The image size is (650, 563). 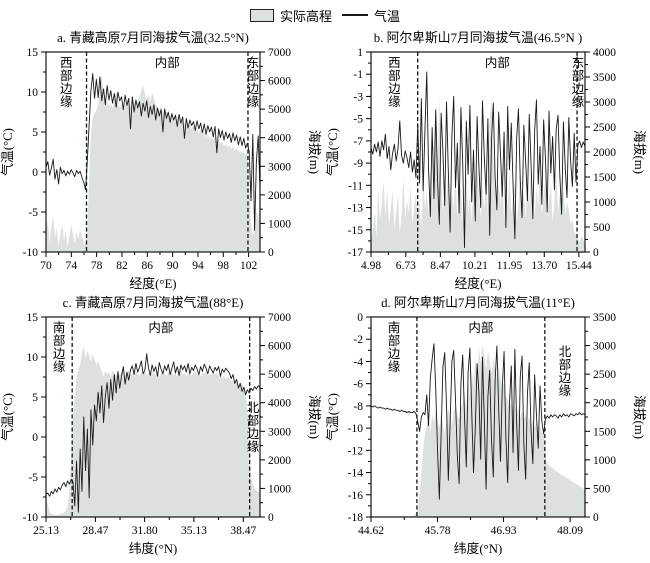 I want to click on left-tick-label: -11, so click(x=355, y=186).